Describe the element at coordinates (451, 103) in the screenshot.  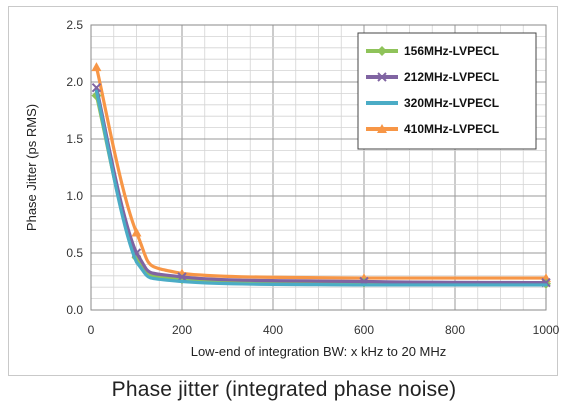
I see `legend-label: 320MHz-LVPECL` at that location.